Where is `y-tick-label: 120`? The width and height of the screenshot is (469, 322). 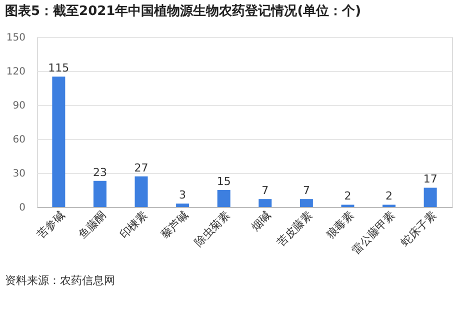 y-tick-label: 120 is located at coordinates (16, 72).